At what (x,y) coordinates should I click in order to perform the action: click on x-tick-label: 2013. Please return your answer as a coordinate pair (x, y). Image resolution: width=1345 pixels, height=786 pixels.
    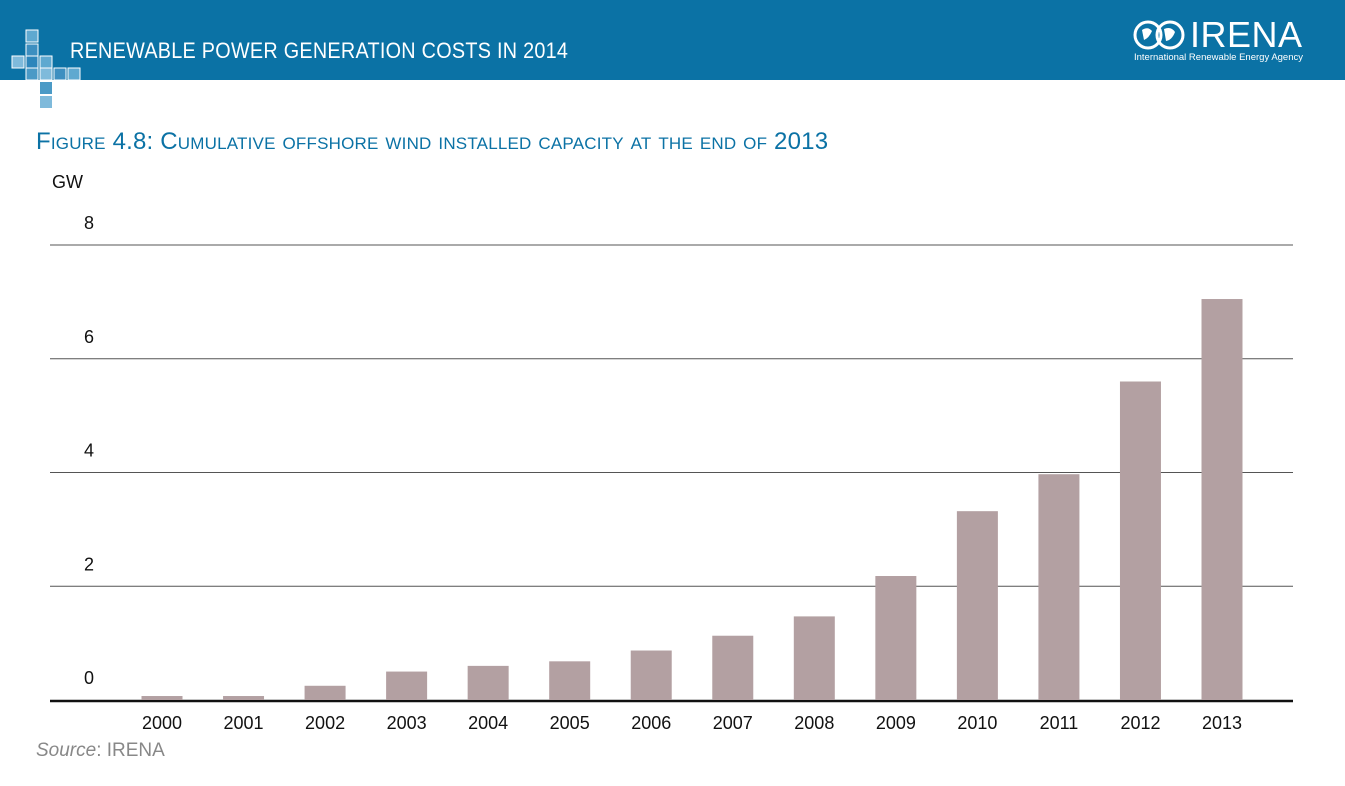
    Looking at the image, I should click on (1222, 723).